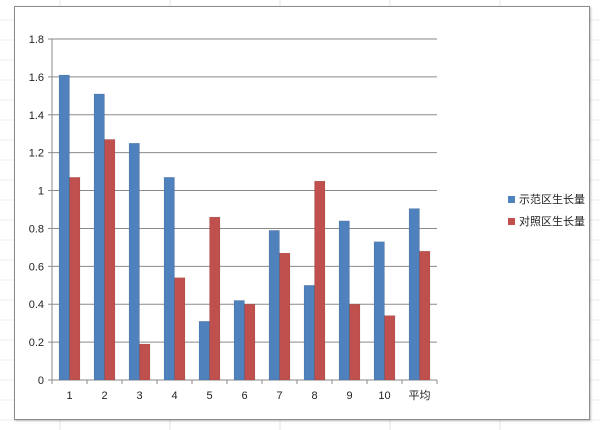  Describe the element at coordinates (36, 154) in the screenshot. I see `y-tick-label: 1.2` at that location.